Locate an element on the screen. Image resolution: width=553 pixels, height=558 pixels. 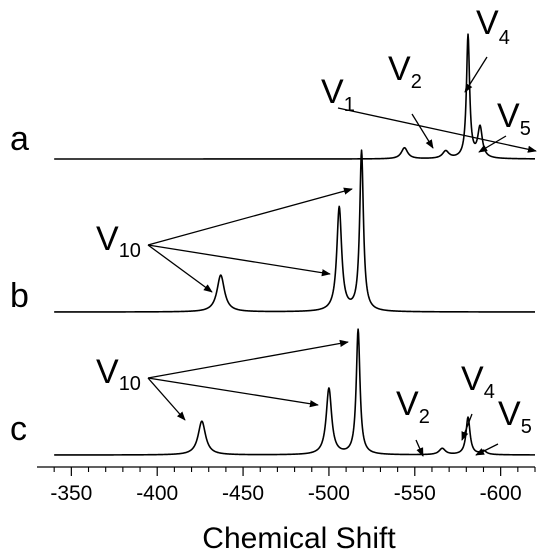
annotation-a-v4: V4 is located at coordinates (493, 26).